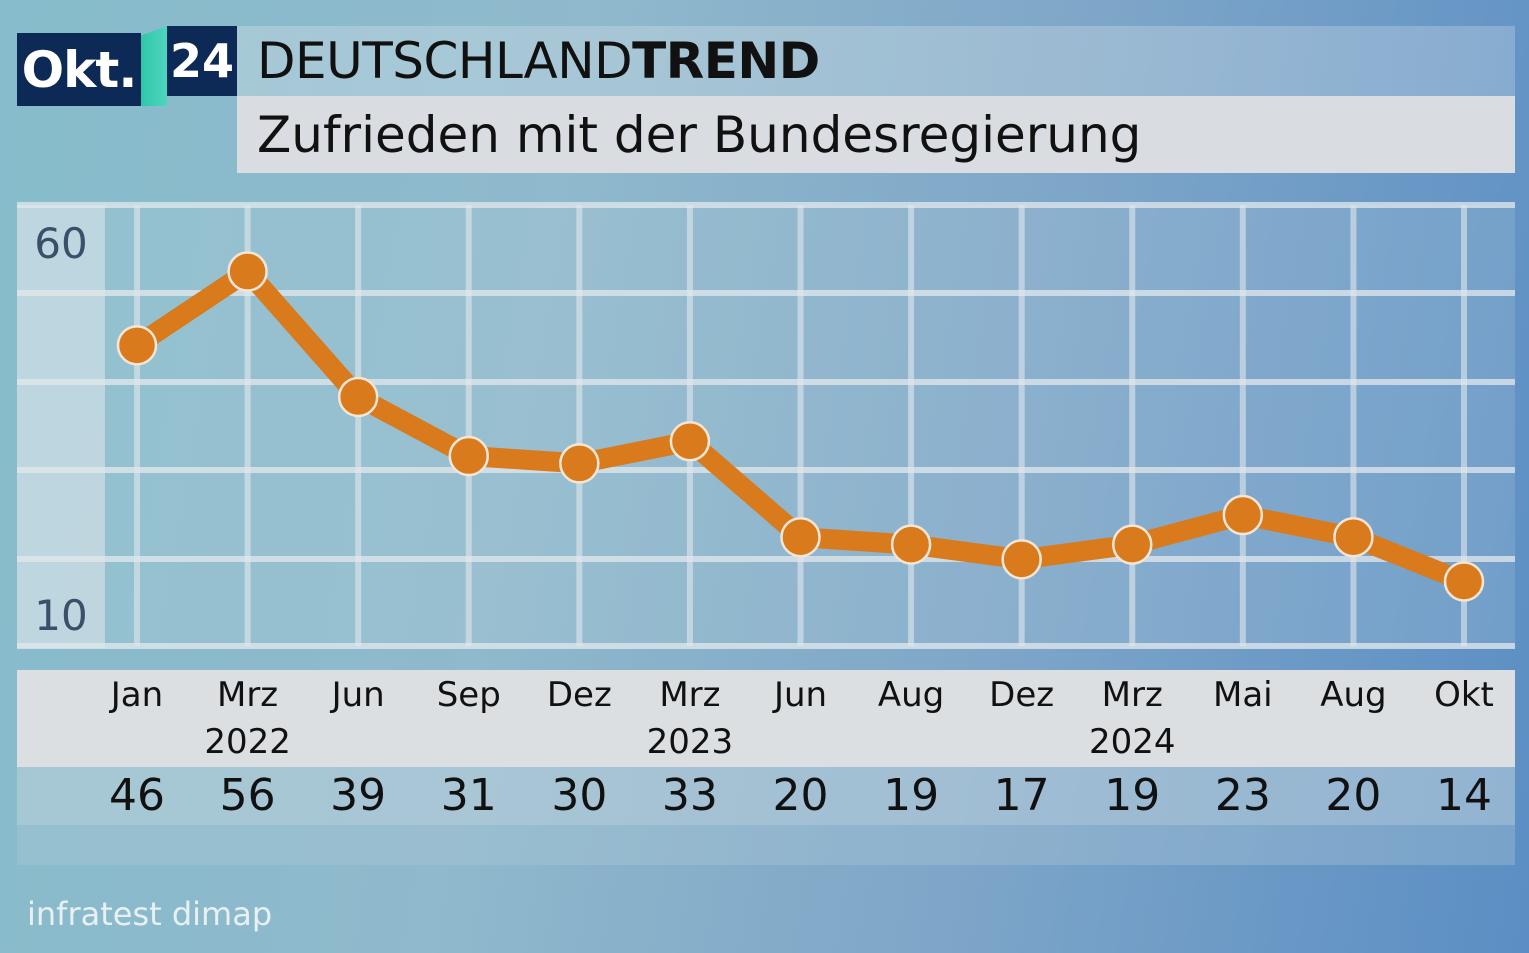 The width and height of the screenshot is (1529, 953). Describe the element at coordinates (876, 61) in the screenshot. I see `brand-title: DEUTSCHLAND TREND` at that location.